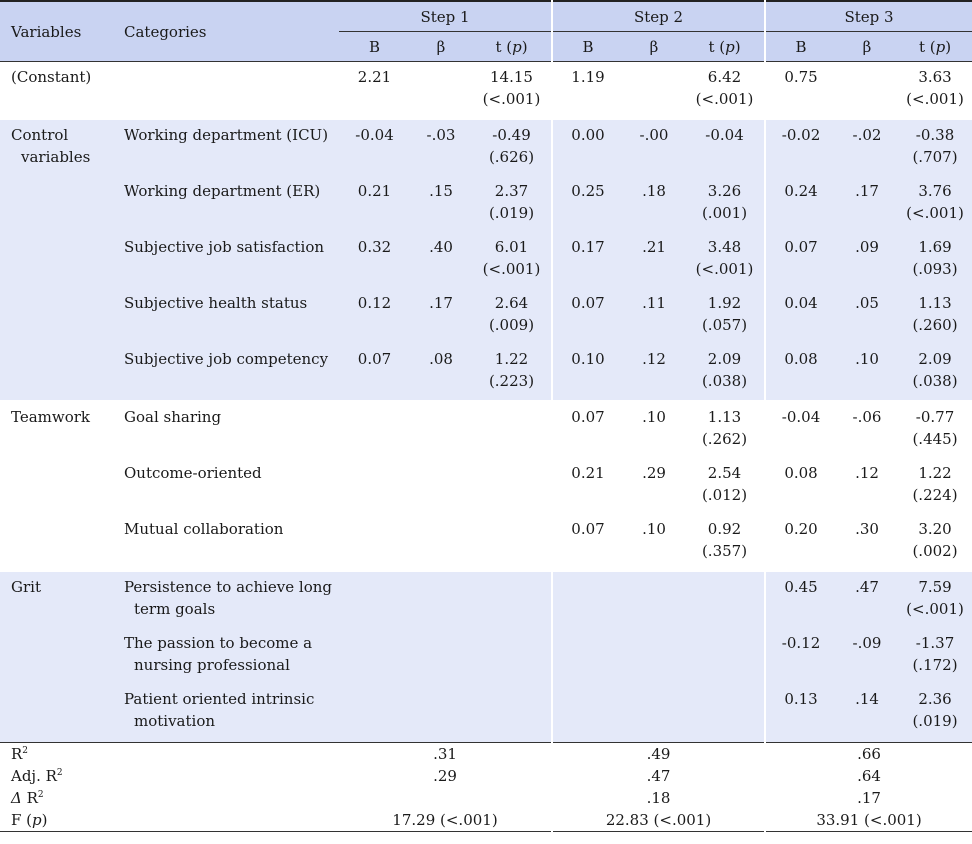 The height and width of the screenshot is (844, 972). Describe the element at coordinates (173, 417) in the screenshot. I see `category-name: Goal sharing` at that location.